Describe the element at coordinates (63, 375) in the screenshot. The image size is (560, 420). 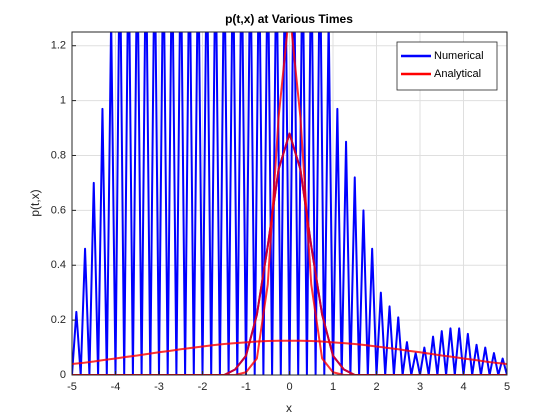
I see `y-tick-label: 0` at that location.